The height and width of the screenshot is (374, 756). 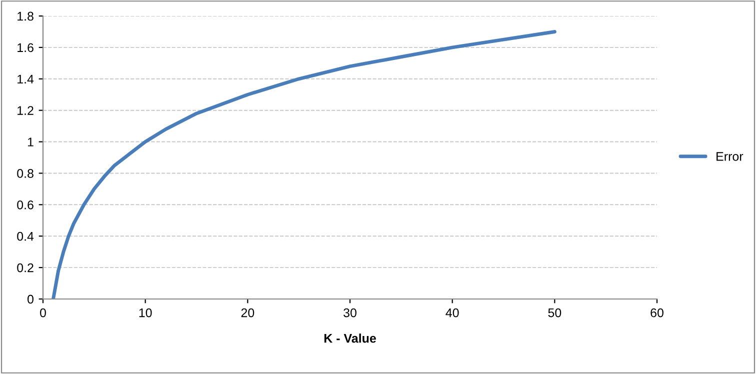 I want to click on x-tick-label: 10, so click(x=145, y=313).